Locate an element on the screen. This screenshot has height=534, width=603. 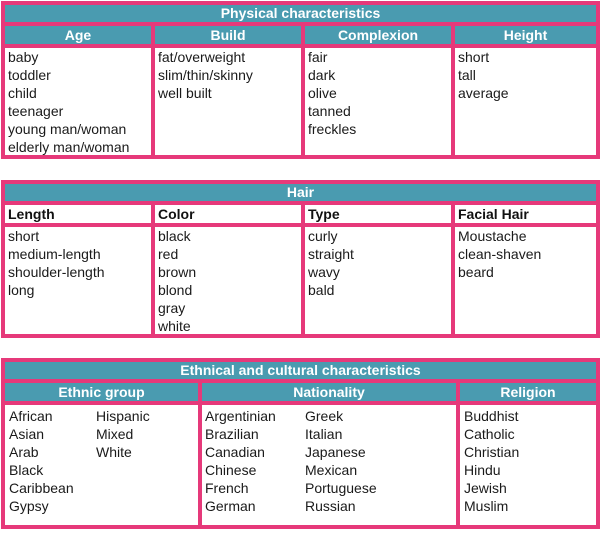
list-item: Chinese is located at coordinates (231, 470).